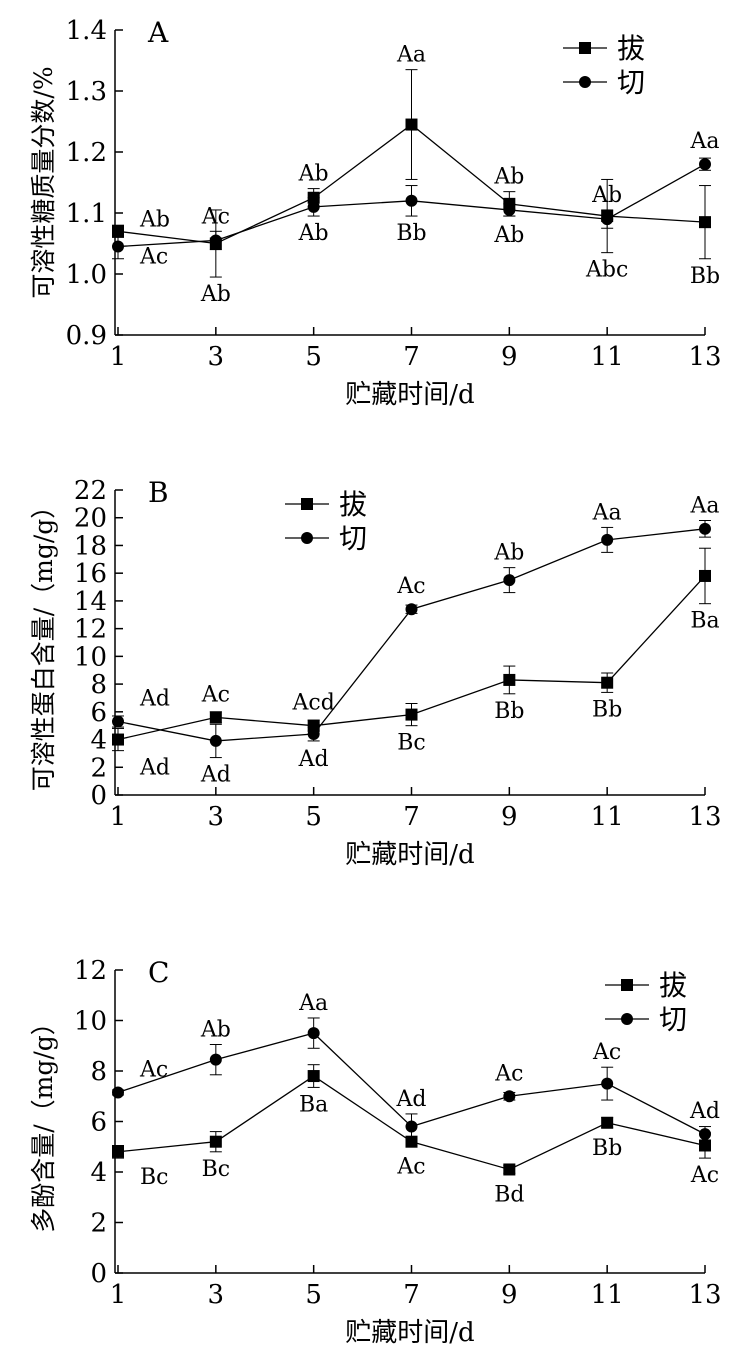 This screenshot has width=742, height=1358. What do you see at coordinates (90, 657) in the screenshot?
I see `y-tick-label: 10` at bounding box center [90, 657].